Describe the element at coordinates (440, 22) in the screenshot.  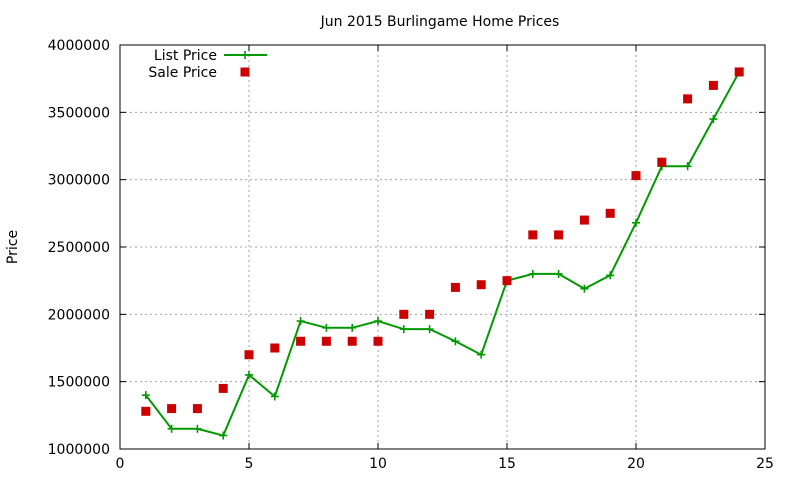
I see `chart-title: Jun 2015 Burlingame Home Prices` at that location.